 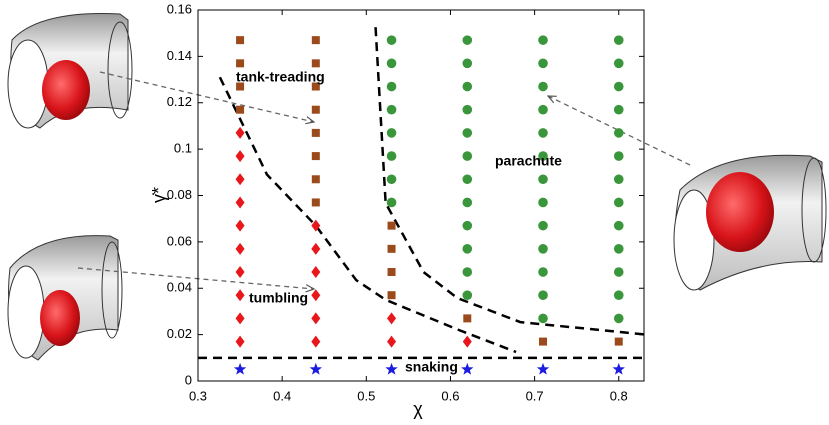 What do you see at coordinates (528, 161) in the screenshot?
I see `region-label: parachute` at bounding box center [528, 161].